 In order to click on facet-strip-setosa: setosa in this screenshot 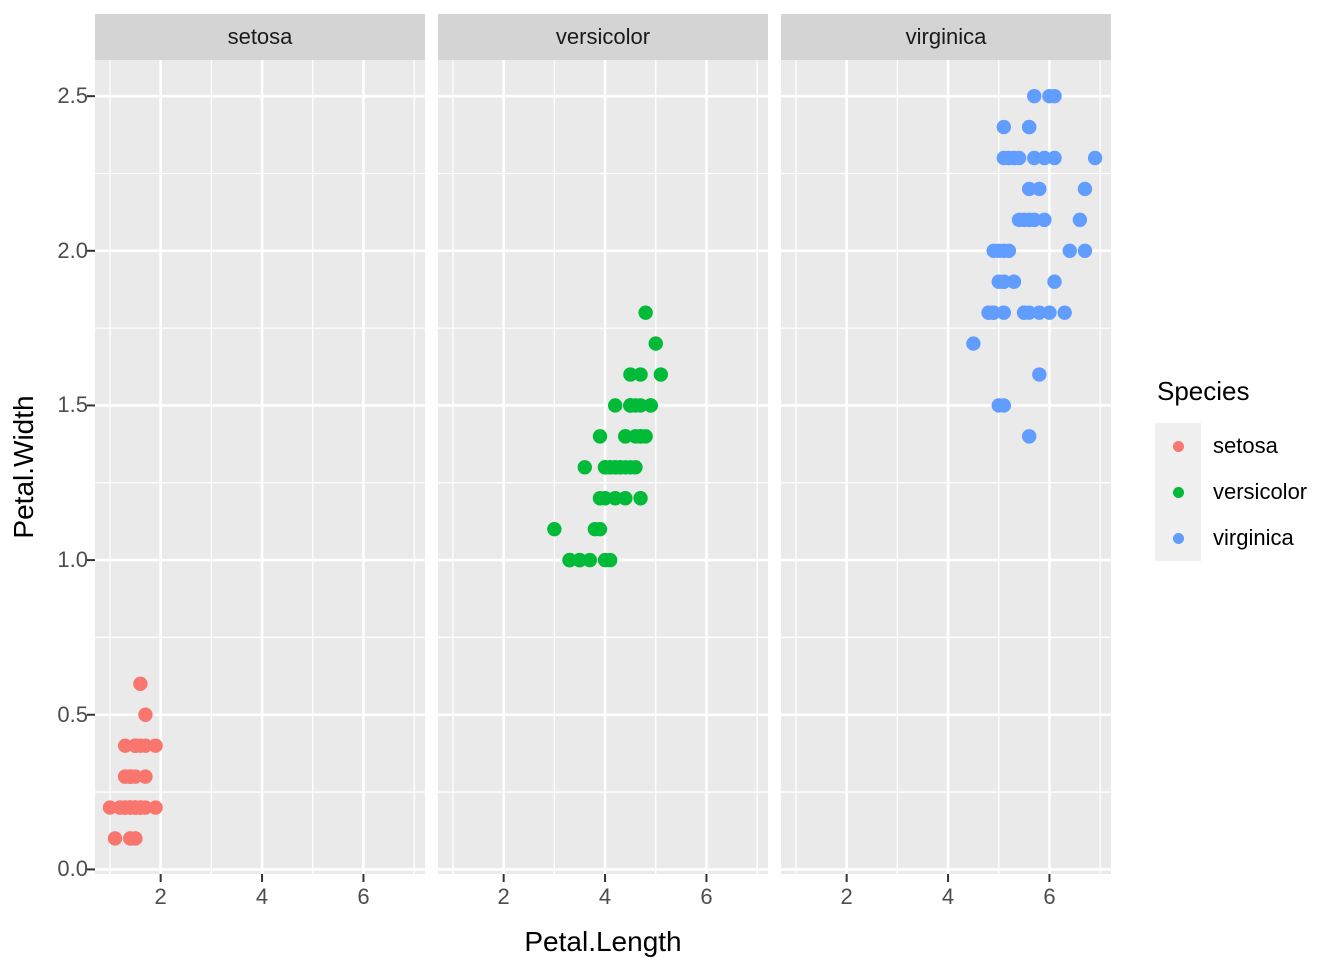, I will do `click(260, 37)`.